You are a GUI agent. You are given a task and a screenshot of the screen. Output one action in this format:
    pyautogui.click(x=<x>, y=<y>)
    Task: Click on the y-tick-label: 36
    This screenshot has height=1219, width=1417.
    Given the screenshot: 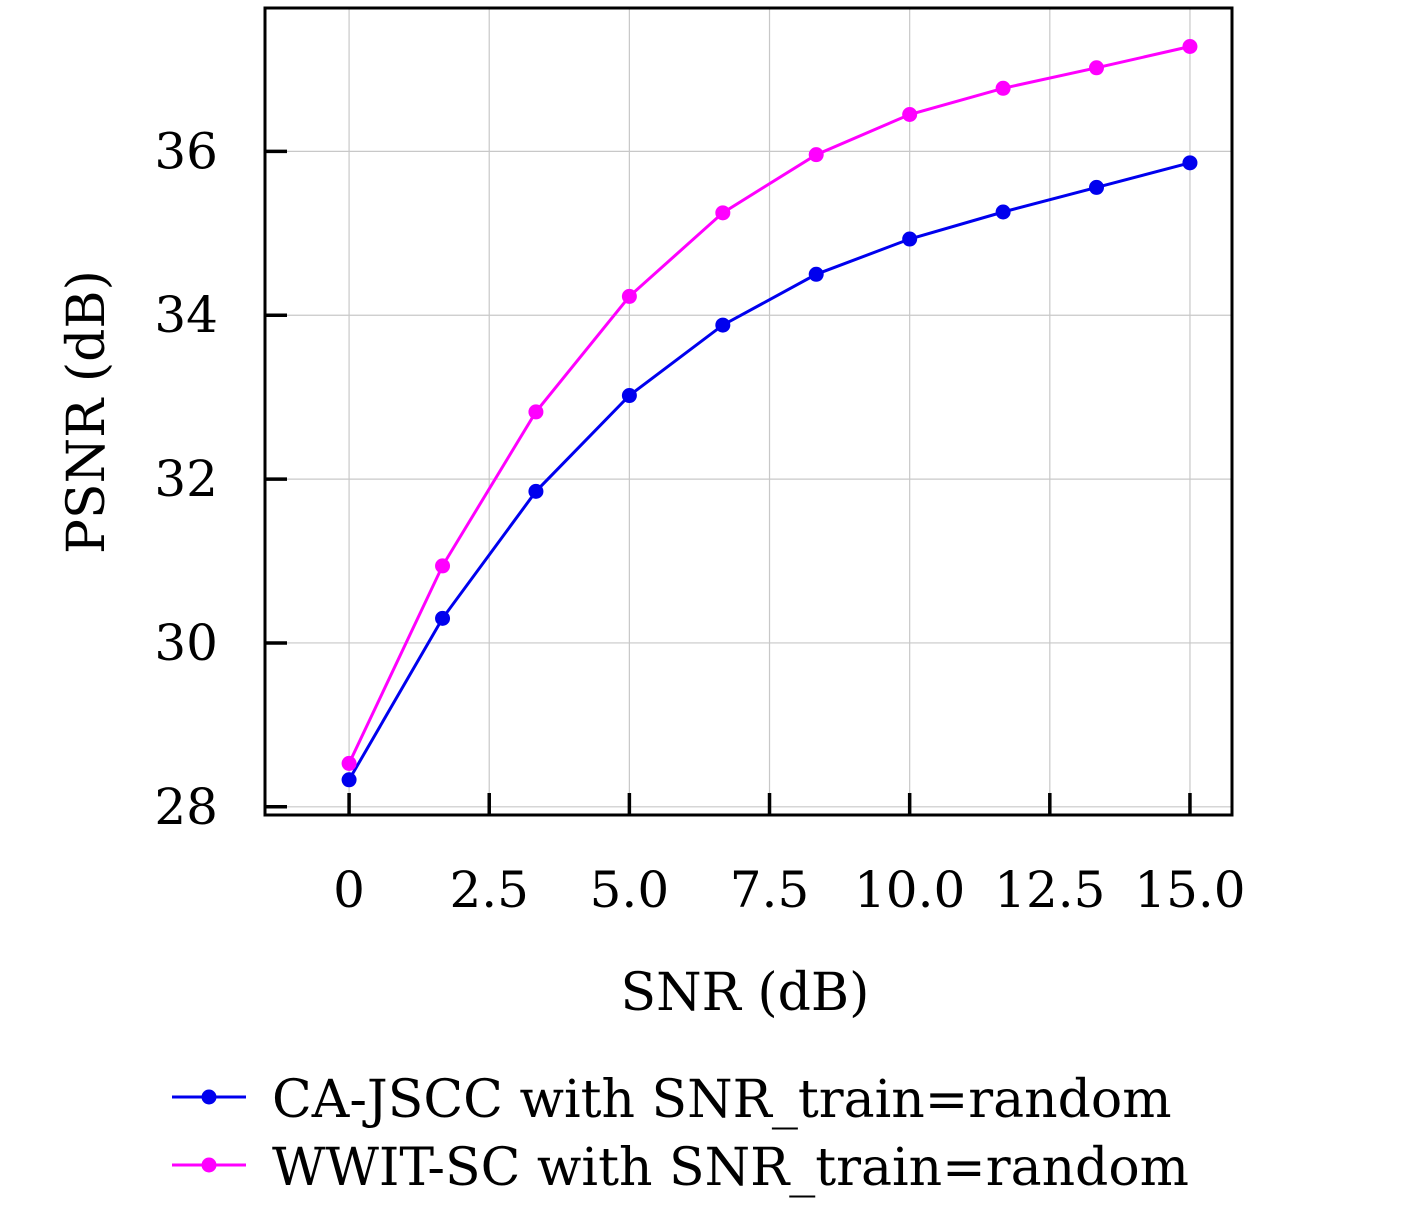 What is the action you would take?
    pyautogui.click(x=186, y=151)
    